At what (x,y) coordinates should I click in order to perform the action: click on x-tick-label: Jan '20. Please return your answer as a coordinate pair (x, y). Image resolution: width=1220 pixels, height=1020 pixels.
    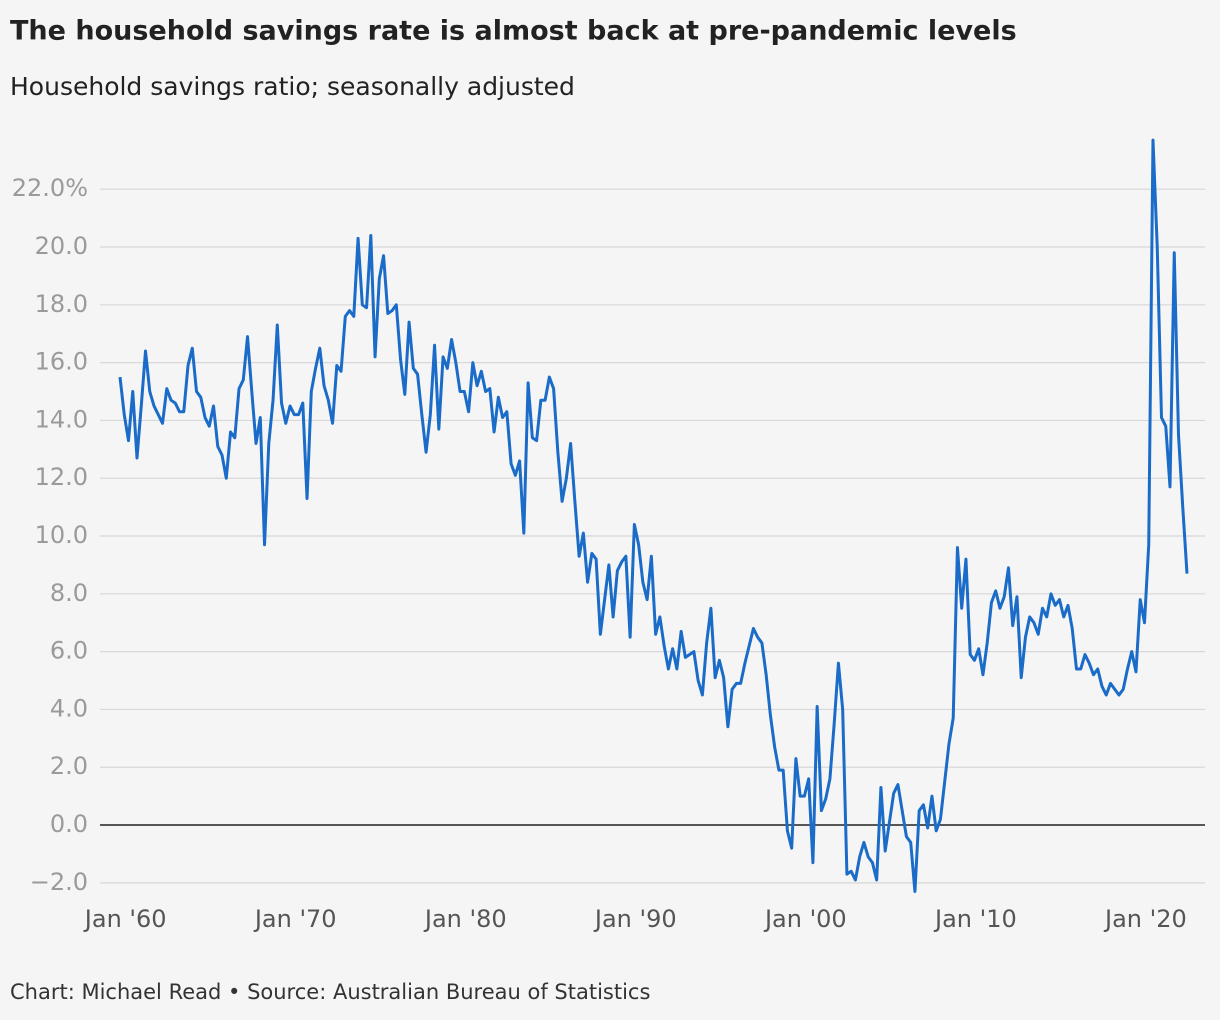
    Looking at the image, I should click on (1145, 919).